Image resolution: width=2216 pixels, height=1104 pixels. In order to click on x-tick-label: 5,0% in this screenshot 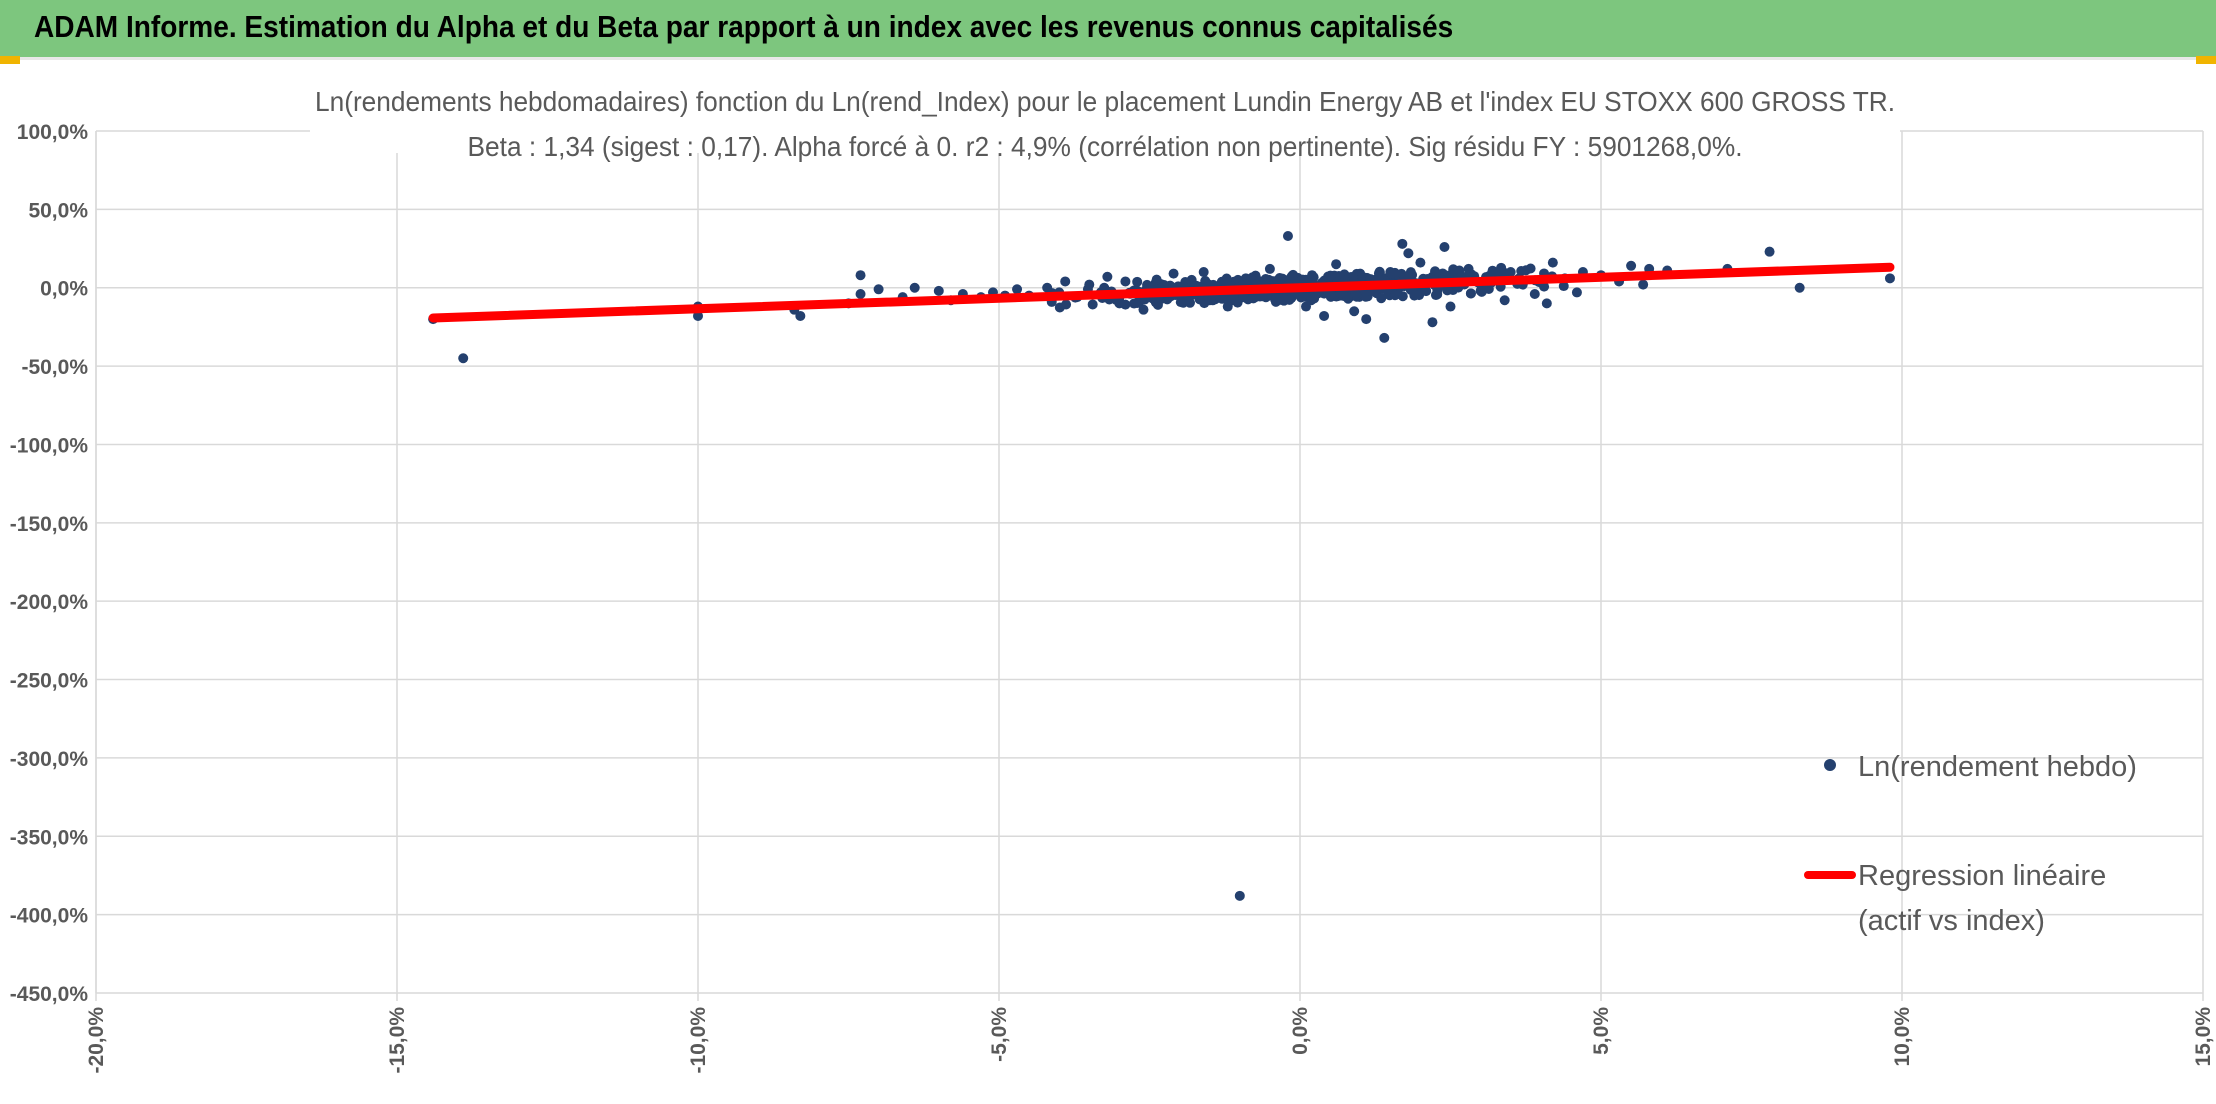, I will do `click(1601, 1031)`.